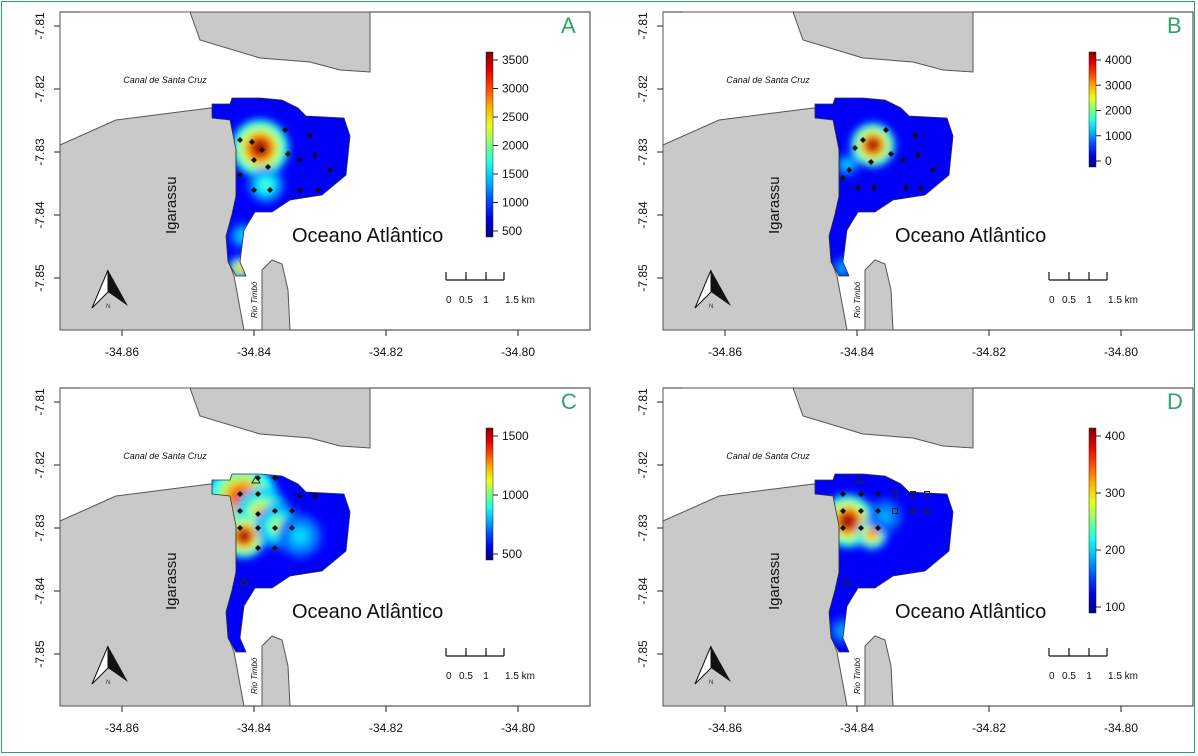  Describe the element at coordinates (1175, 401) in the screenshot. I see `panel-letter: D` at that location.